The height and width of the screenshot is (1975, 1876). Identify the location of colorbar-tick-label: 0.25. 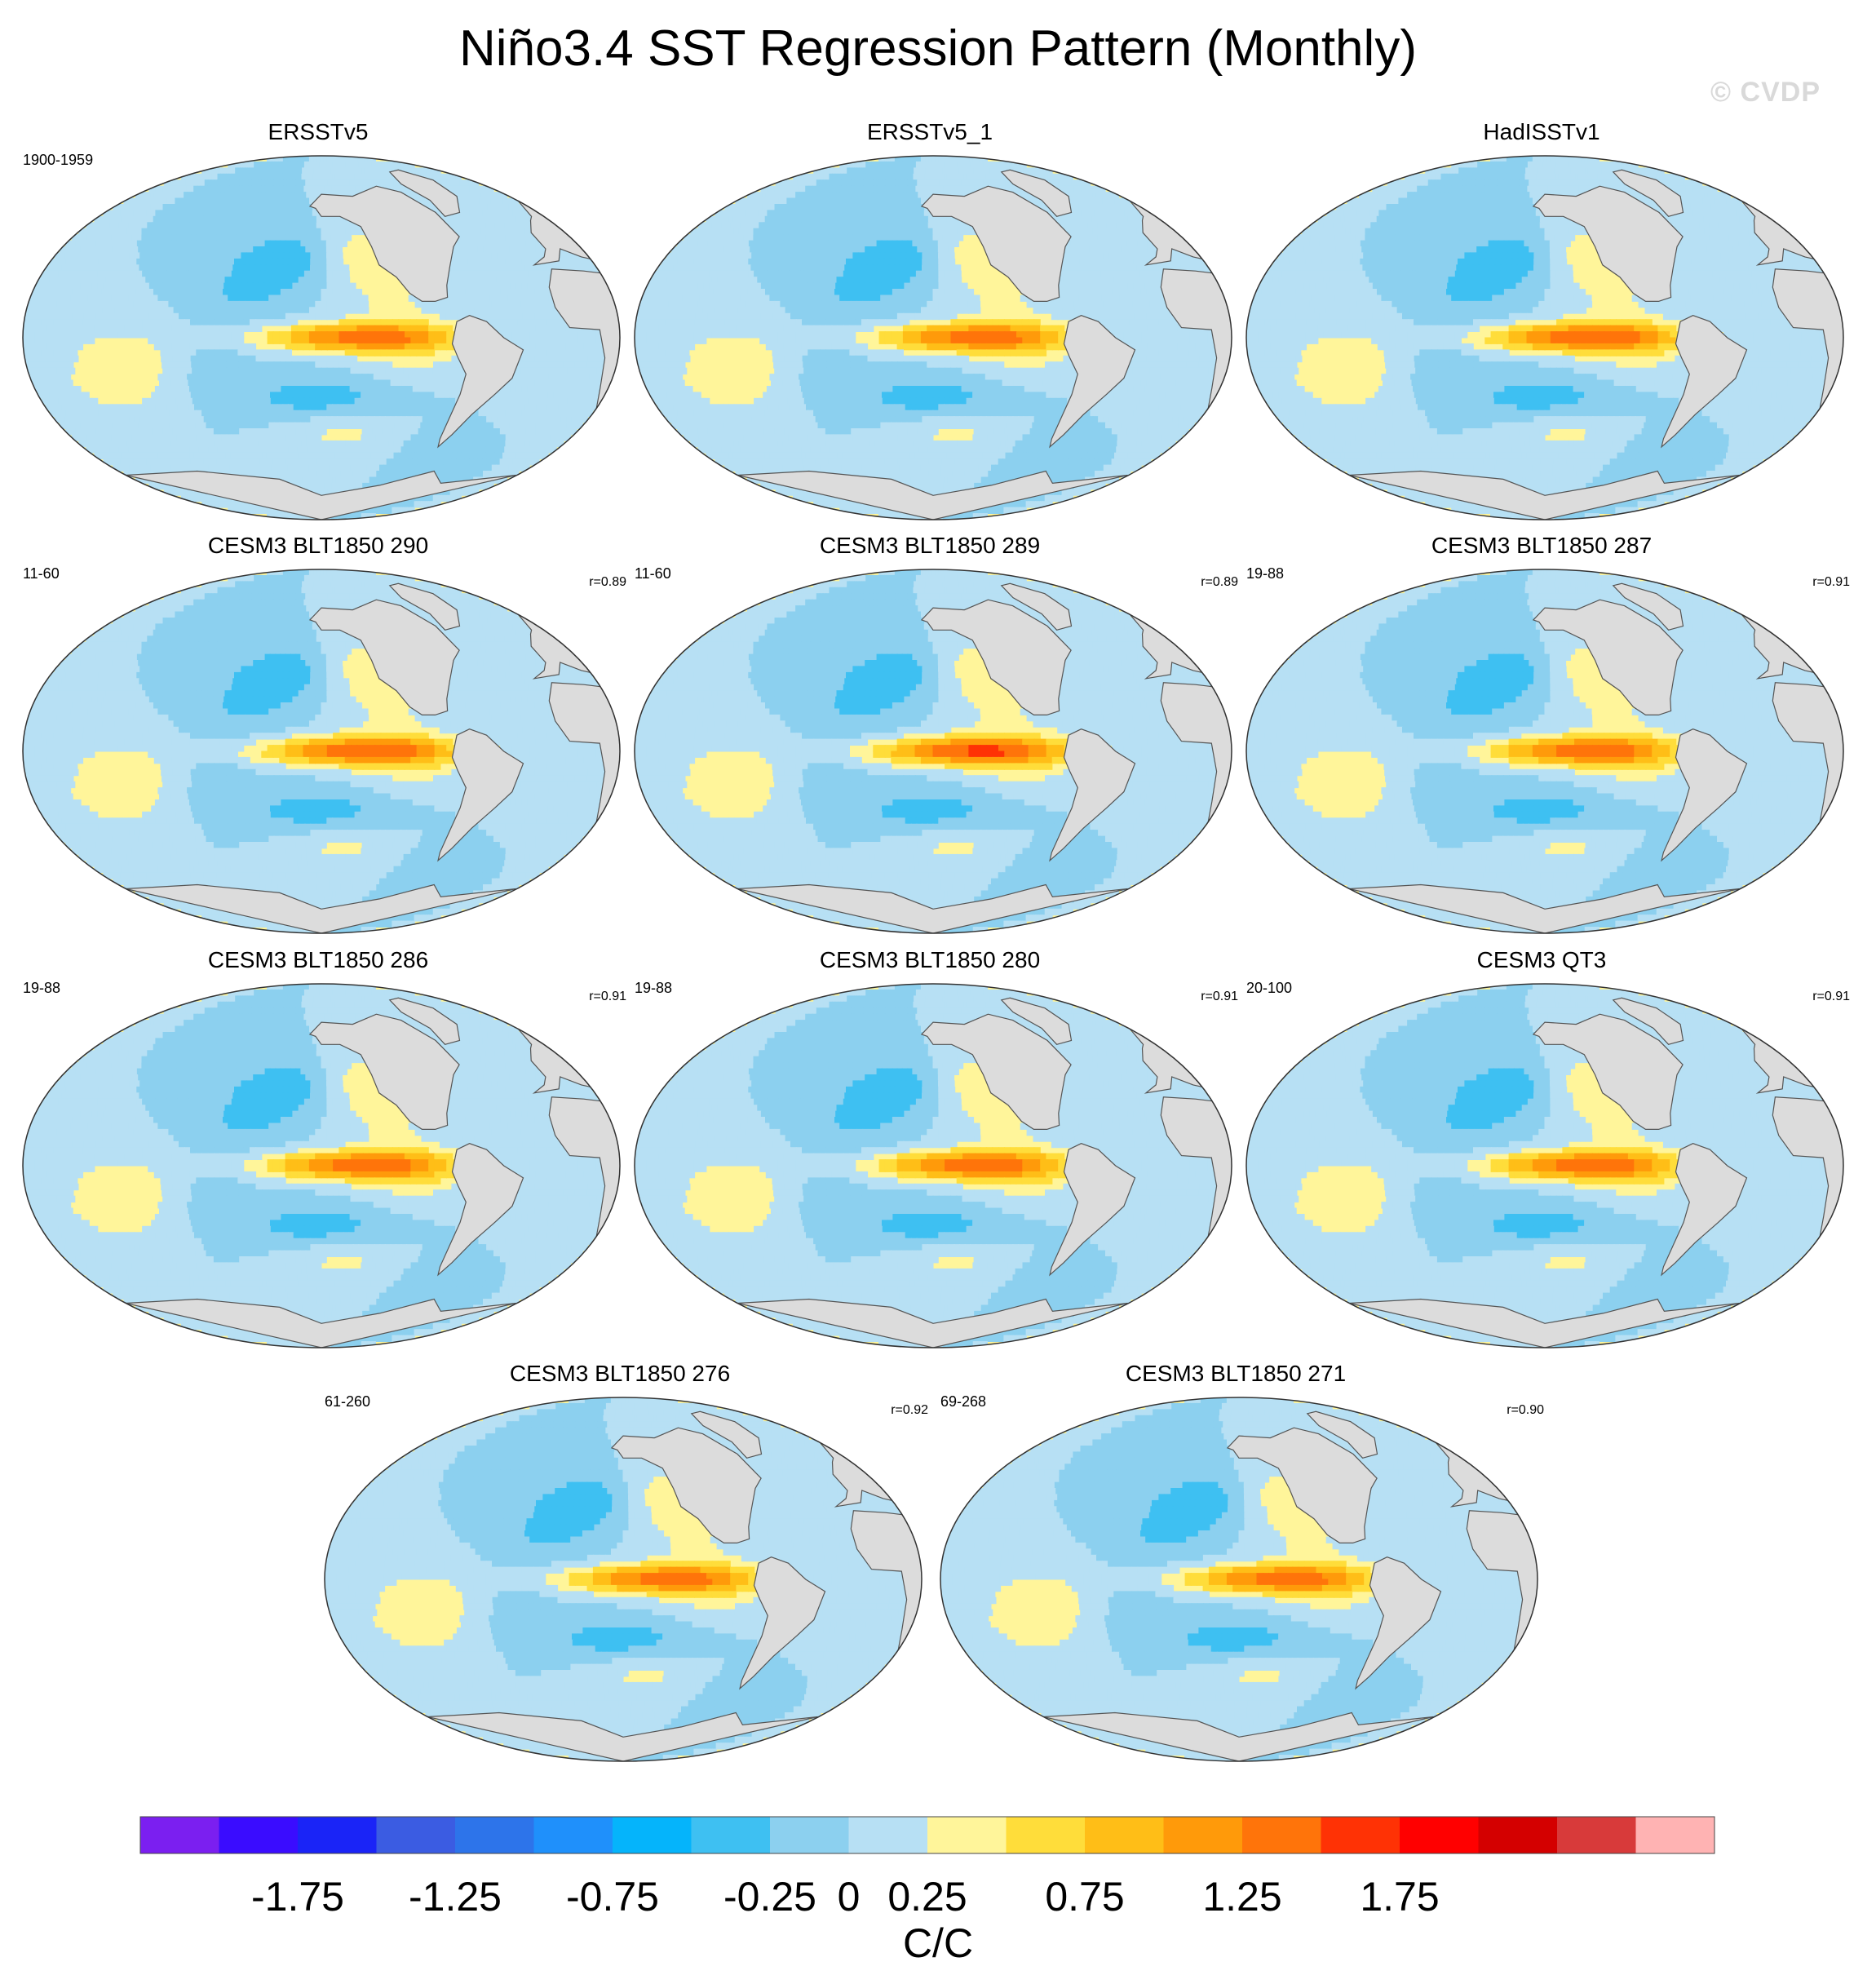
(927, 1897).